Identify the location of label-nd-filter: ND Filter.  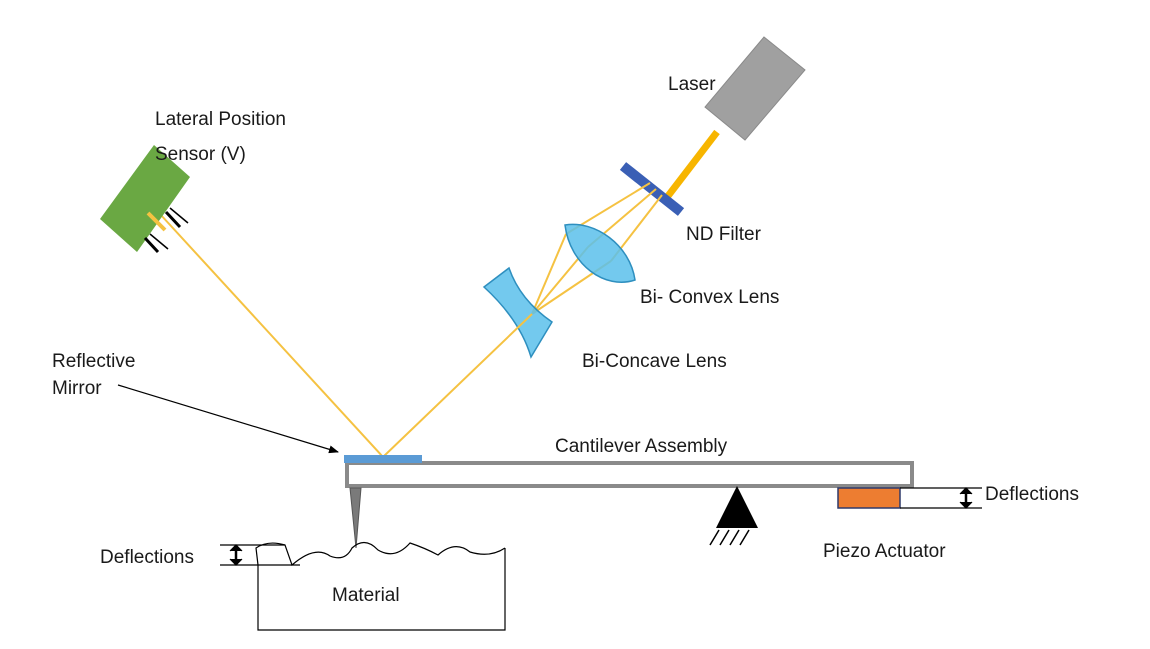
(724, 234).